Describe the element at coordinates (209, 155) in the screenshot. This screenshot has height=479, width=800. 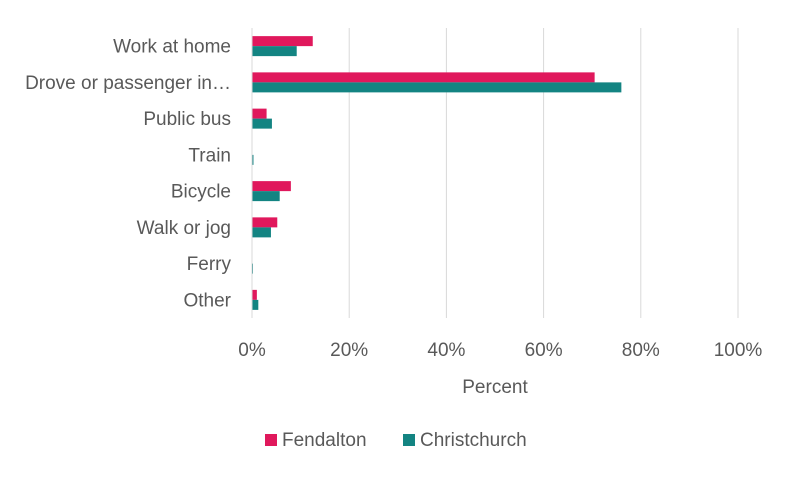
I see `category-label: Train` at that location.